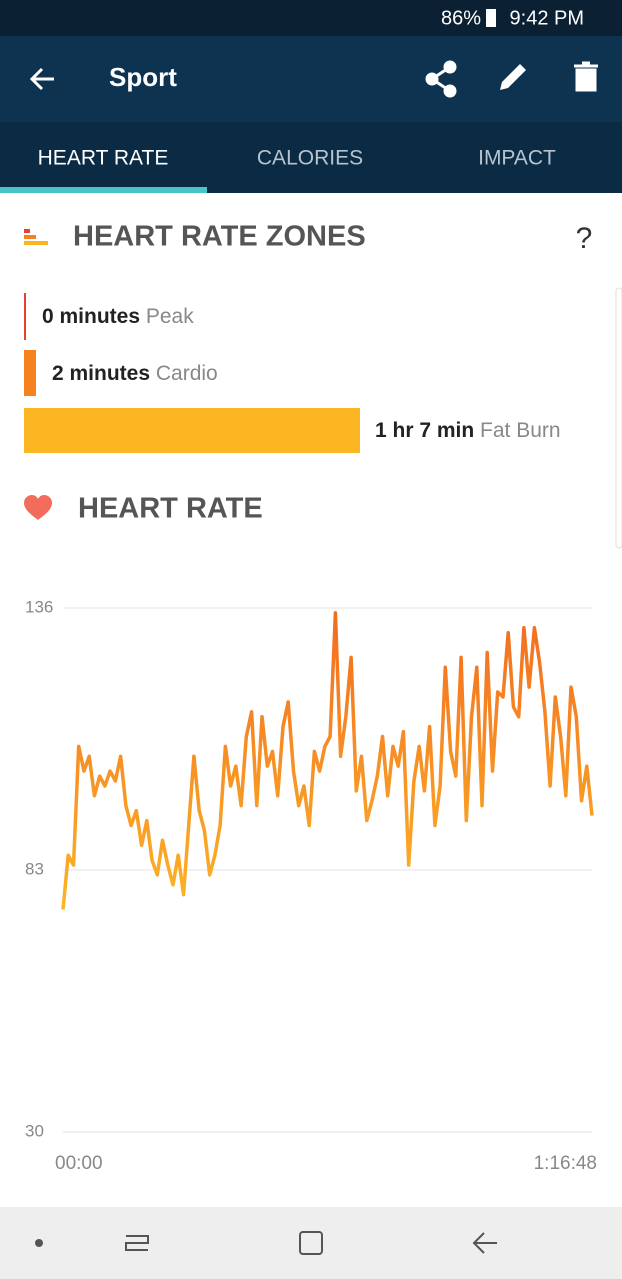 This screenshot has height=1279, width=622. I want to click on nav-recent, so click(137, 1243).